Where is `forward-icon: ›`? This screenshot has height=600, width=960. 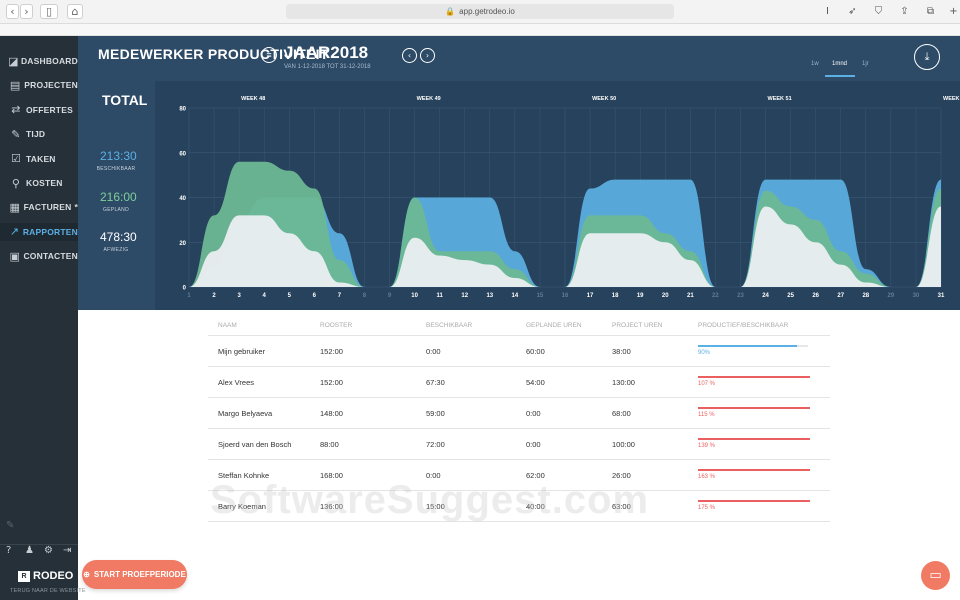
forward-icon: › is located at coordinates (26, 11).